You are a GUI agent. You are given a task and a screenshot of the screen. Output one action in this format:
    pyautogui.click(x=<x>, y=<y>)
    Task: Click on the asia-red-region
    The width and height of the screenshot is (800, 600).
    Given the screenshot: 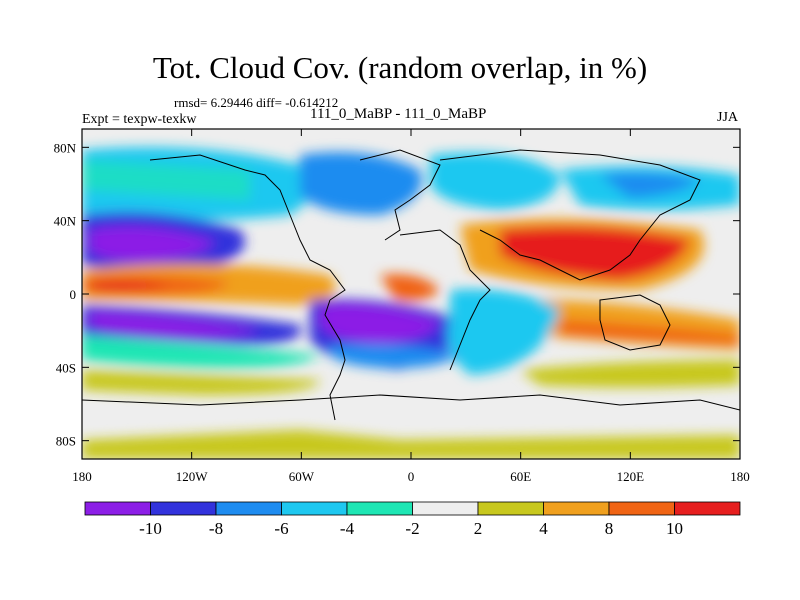 What is the action you would take?
    pyautogui.click(x=595, y=253)
    